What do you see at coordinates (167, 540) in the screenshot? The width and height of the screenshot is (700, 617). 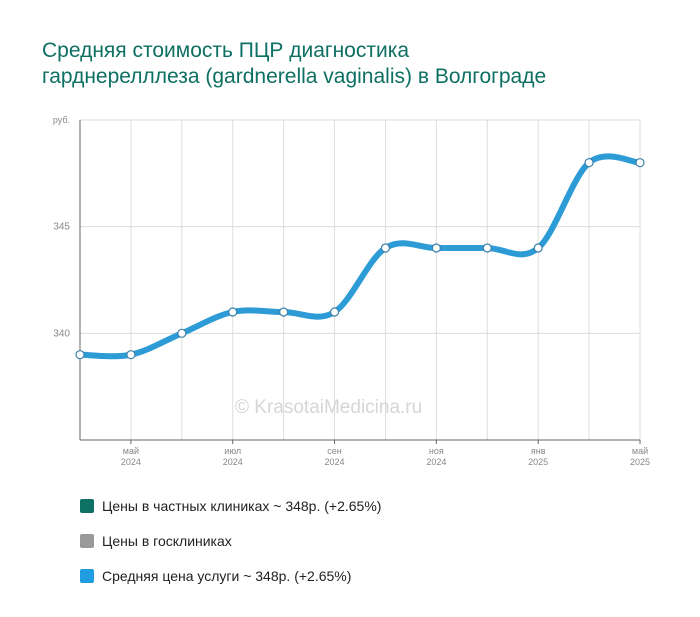 I see `legend-label-public: Цены в госклиниках` at bounding box center [167, 540].